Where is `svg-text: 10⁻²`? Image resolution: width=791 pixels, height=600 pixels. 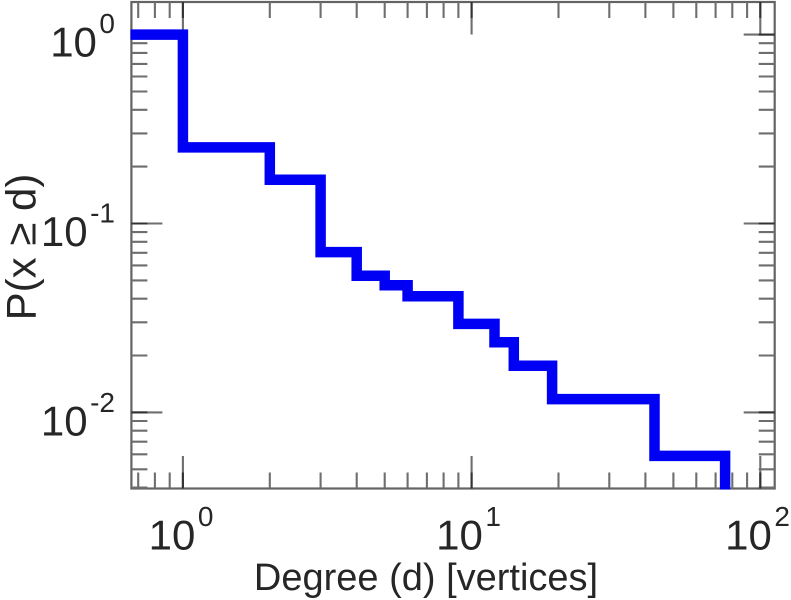
svg-text: 10⁻² is located at coordinates (78, 416).